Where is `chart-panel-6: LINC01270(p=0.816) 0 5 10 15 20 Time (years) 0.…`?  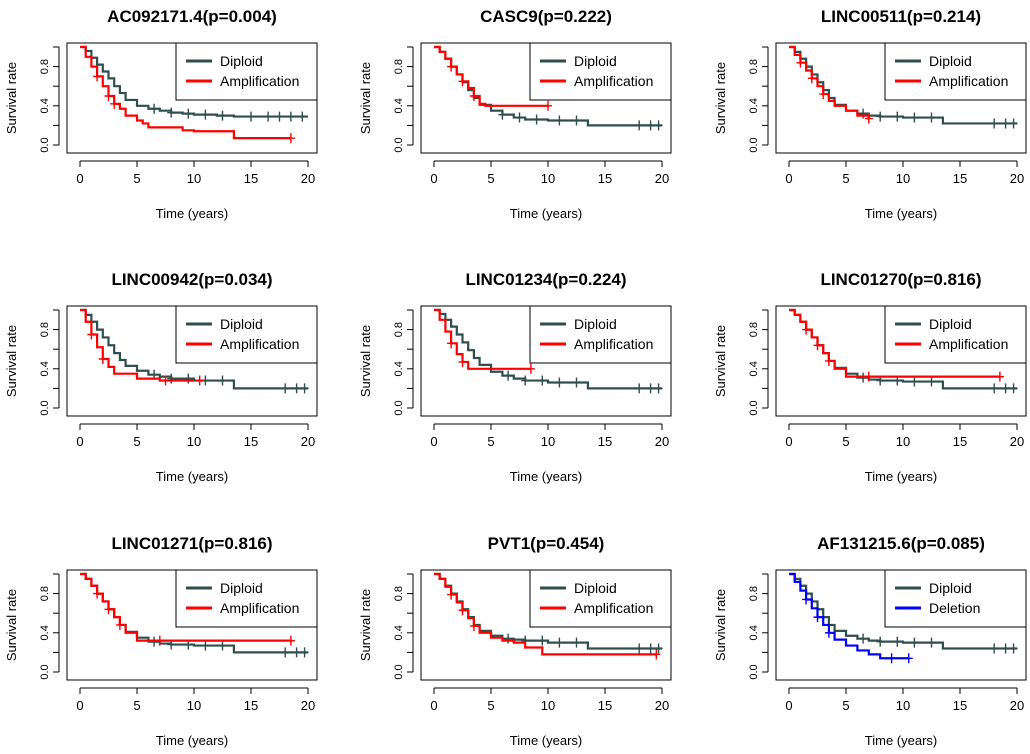
chart-panel-6: LINC01270(p=0.816) 0 5 10 15 20 Time (years) 0.… is located at coordinates (870, 377).